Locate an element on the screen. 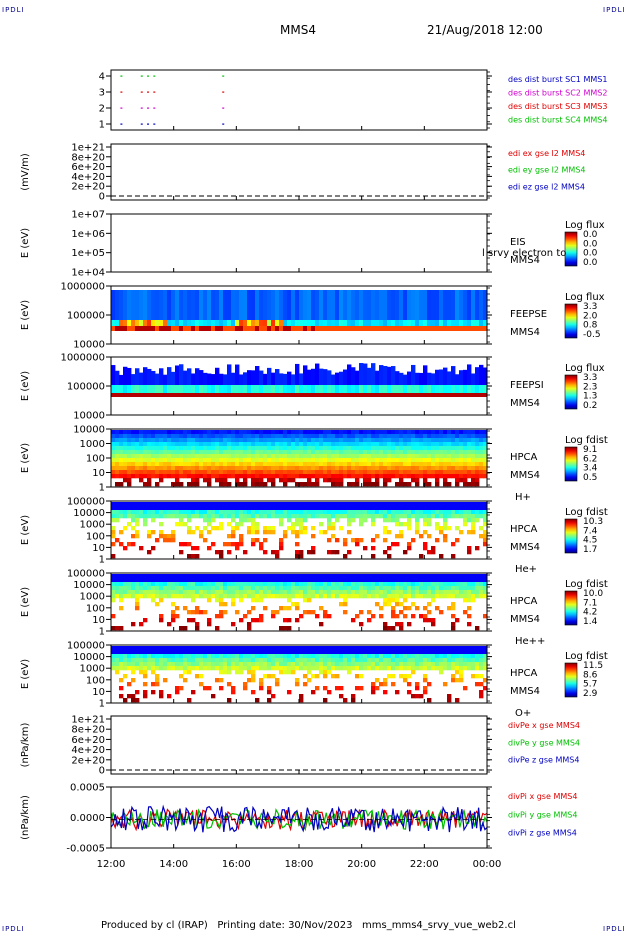 Image resolution: width=630 pixels, height=934 pixels. y-tick-label: 1000 is located at coordinates (92, 669).